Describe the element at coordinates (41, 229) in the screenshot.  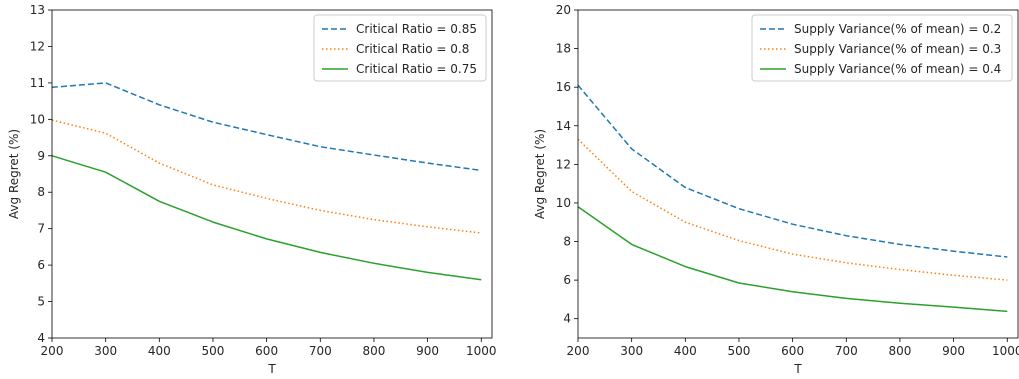
I see `y-tick-label: 7` at that location.